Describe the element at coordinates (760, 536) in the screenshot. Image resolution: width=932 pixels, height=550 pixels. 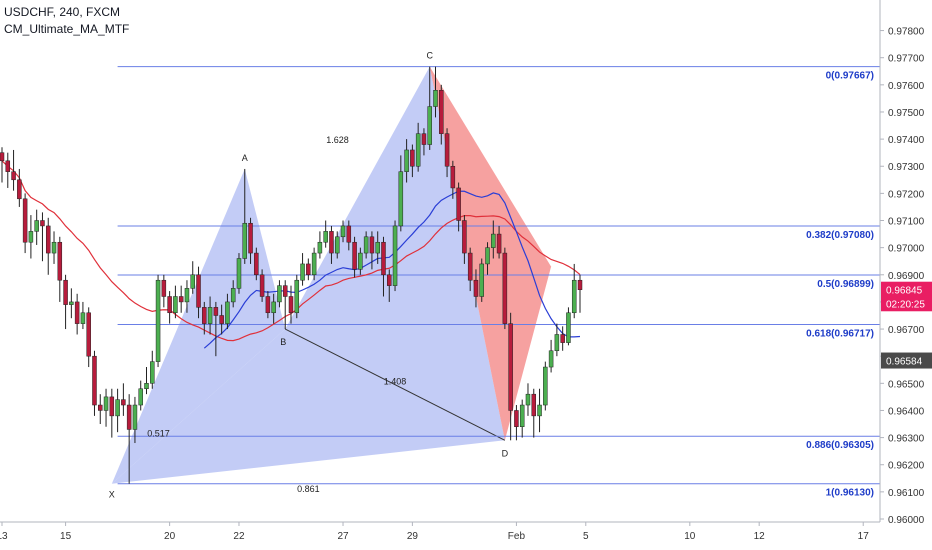
I see `time-tick-label: 12` at that location.